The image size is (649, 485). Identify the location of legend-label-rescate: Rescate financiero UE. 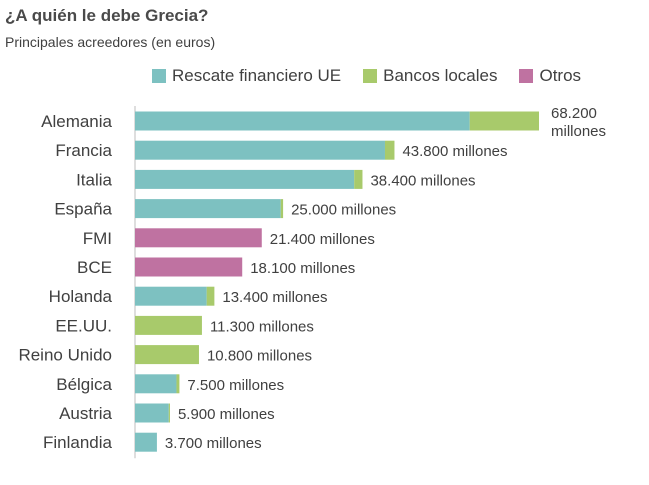
(257, 75).